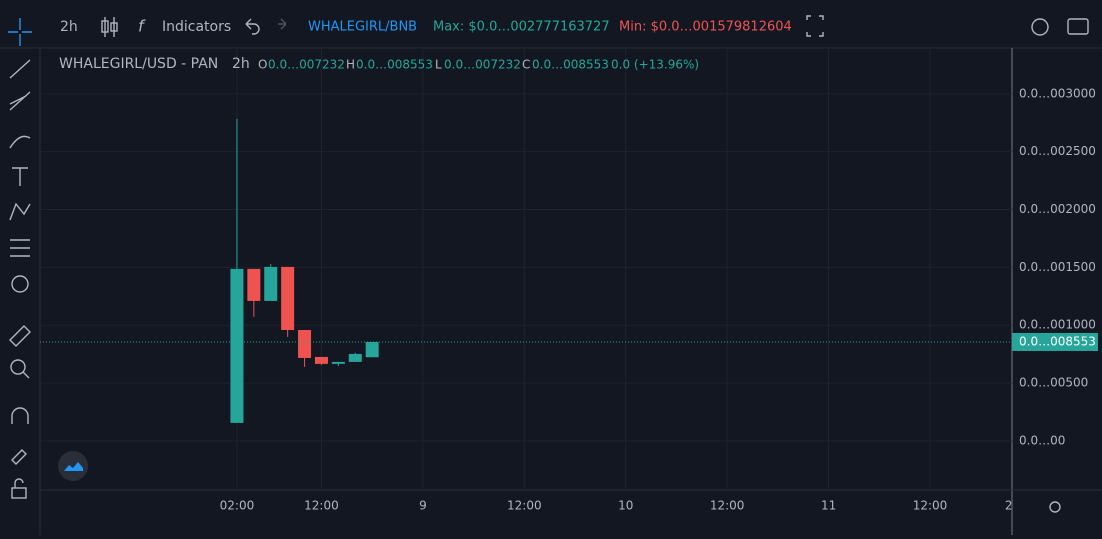 This screenshot has height=539, width=1102. What do you see at coordinates (1057, 267) in the screenshot?
I see `y-tick-label: 0.0…001500` at bounding box center [1057, 267].